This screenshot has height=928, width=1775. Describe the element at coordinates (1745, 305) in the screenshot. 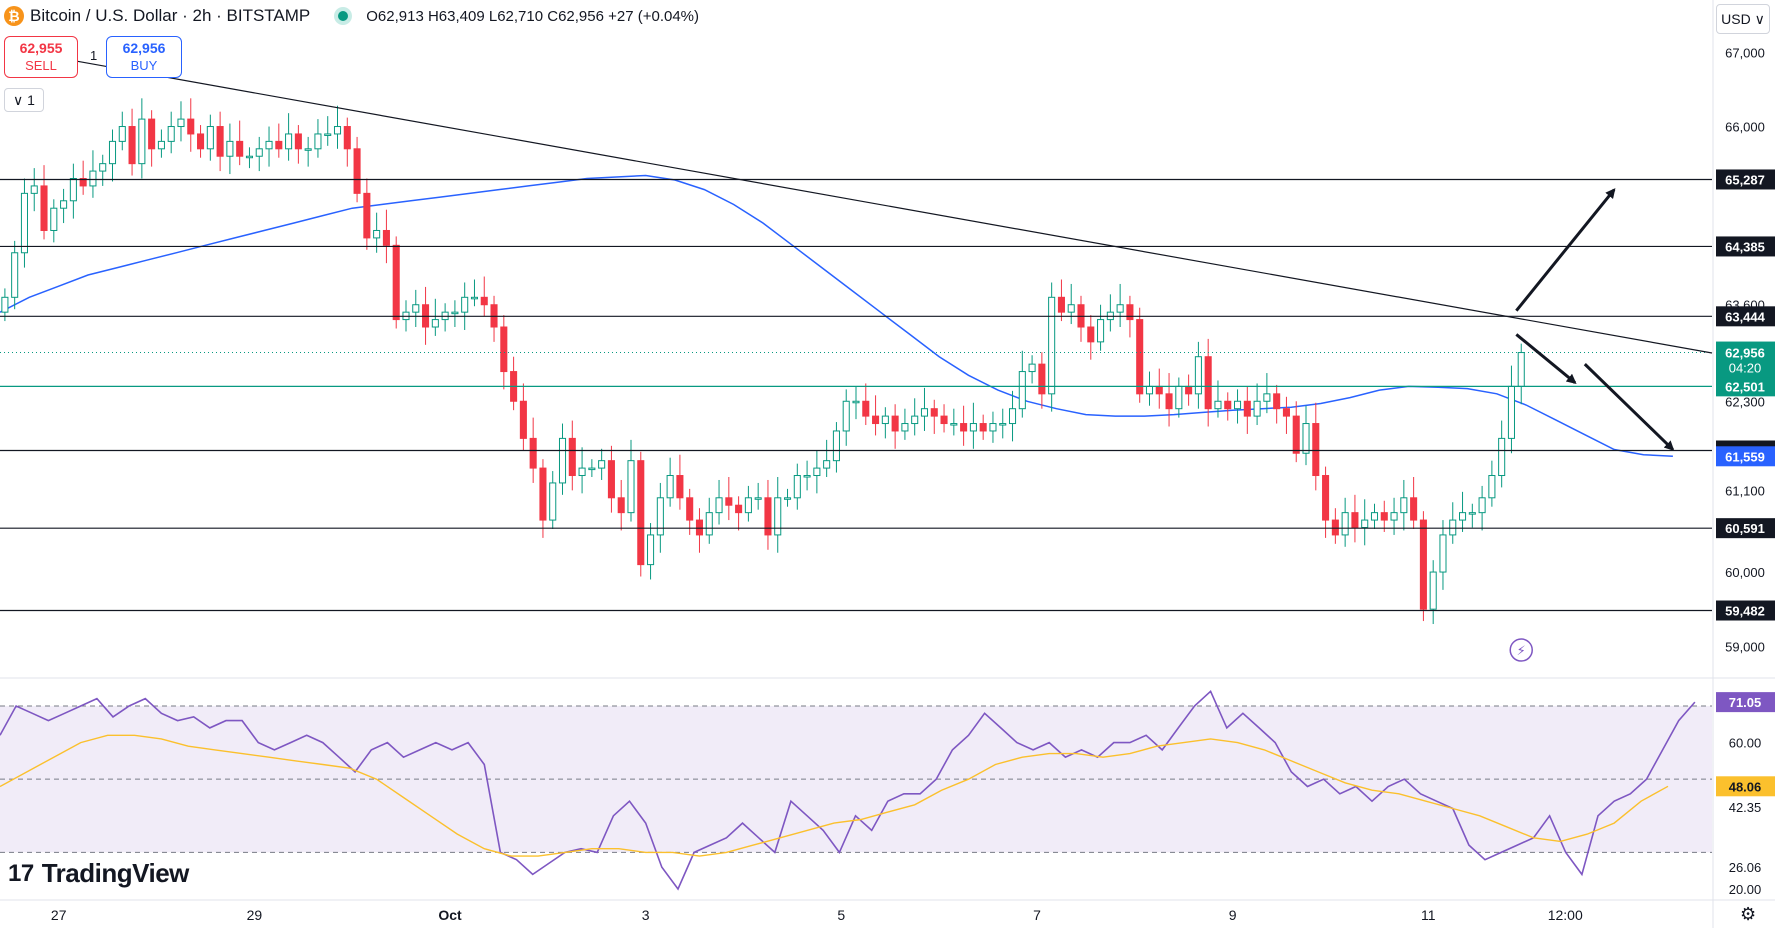

I see `price-tick-2: 63,600` at that location.